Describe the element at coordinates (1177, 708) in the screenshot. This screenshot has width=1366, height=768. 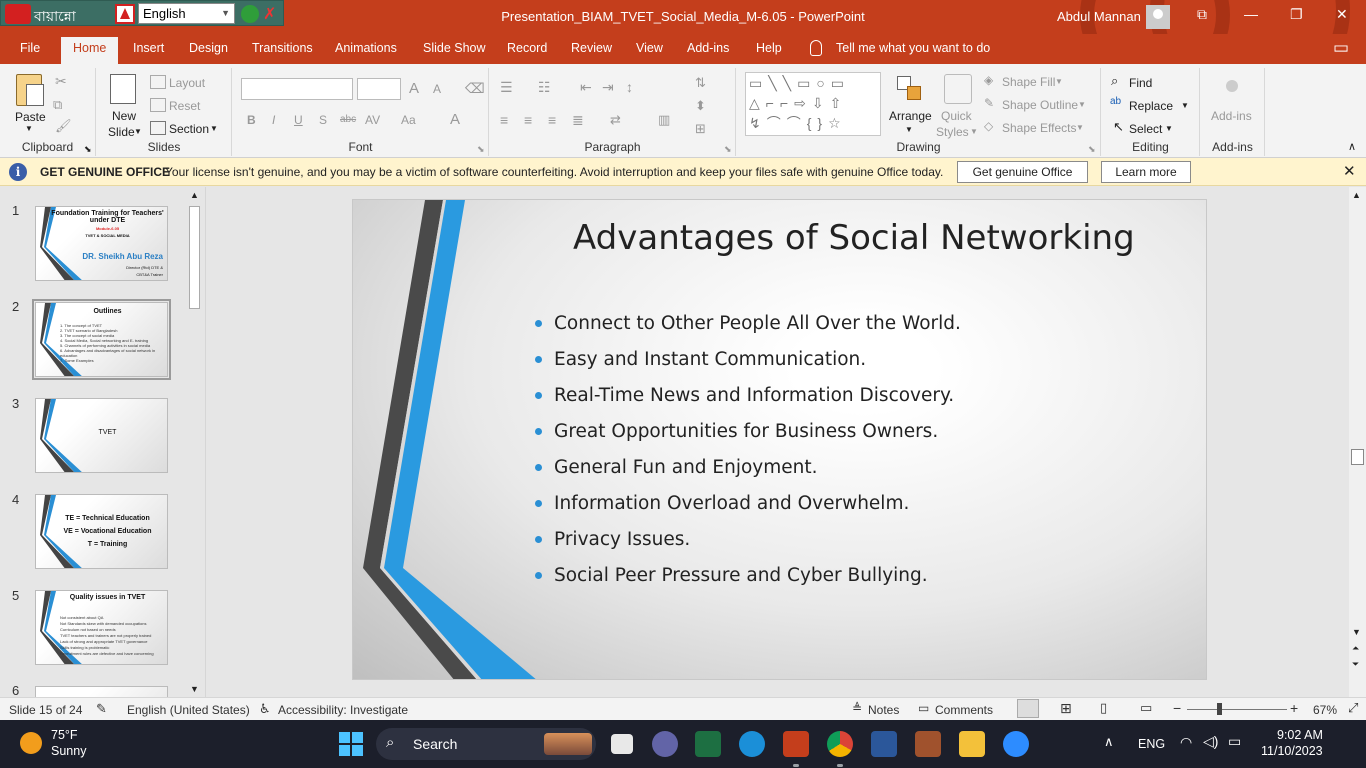
I see `zoom-out-icon: −` at that location.